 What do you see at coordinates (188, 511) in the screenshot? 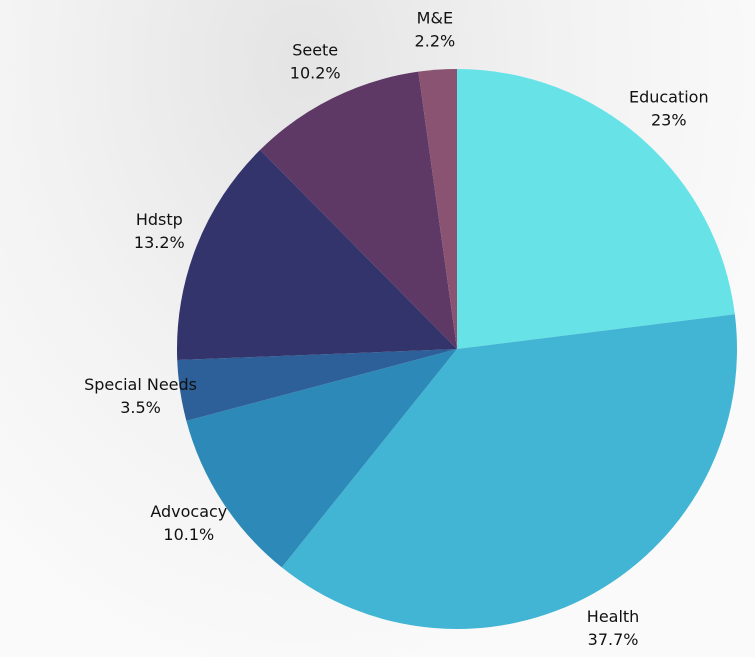
I see `slice-label: Advocacy` at bounding box center [188, 511].